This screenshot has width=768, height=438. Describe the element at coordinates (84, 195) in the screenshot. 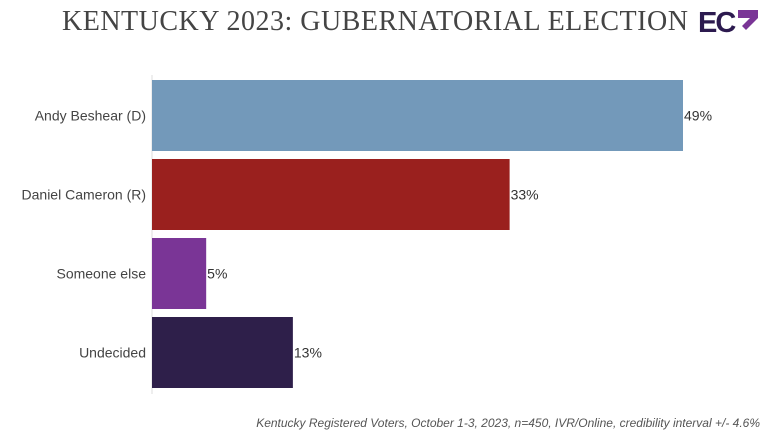

I see `category-label: Daniel Cameron (R)` at that location.